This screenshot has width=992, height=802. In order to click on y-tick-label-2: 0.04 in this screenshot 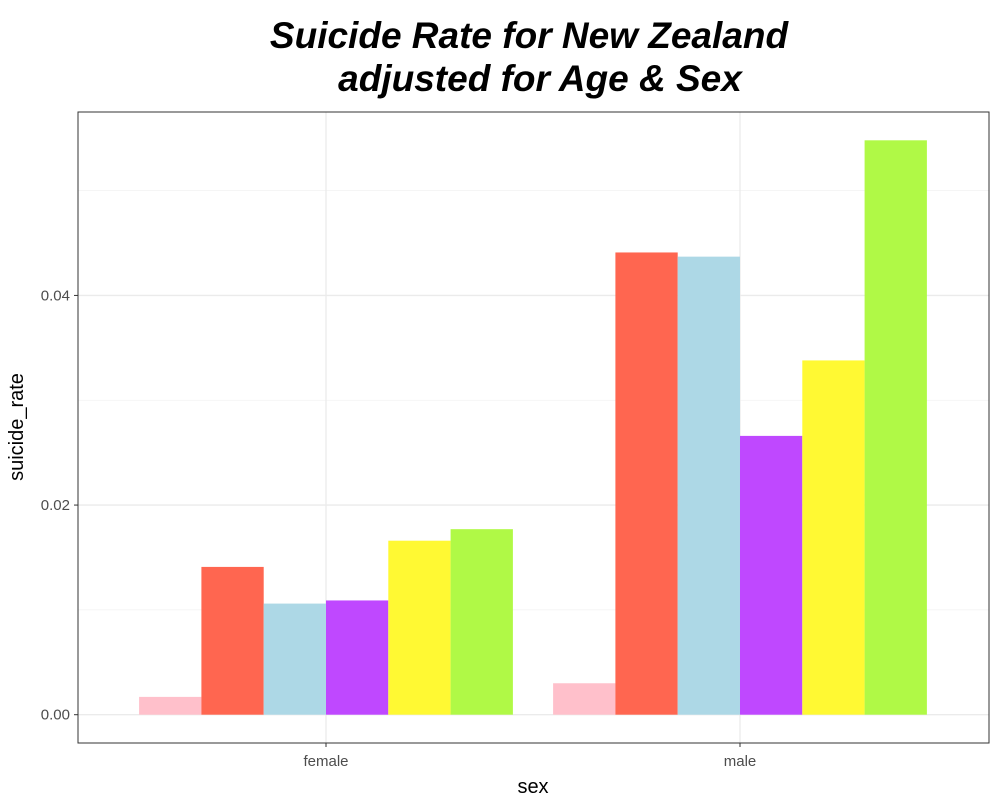, I will do `click(55, 295)`.